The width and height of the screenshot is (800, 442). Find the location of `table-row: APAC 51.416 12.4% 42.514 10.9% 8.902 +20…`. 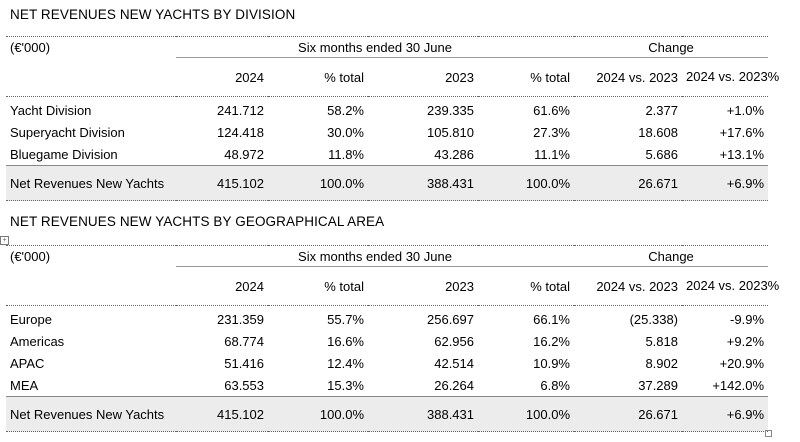

table-row: APAC 51.416 12.4% 42.514 10.9% 8.902 +20… is located at coordinates (387, 363).